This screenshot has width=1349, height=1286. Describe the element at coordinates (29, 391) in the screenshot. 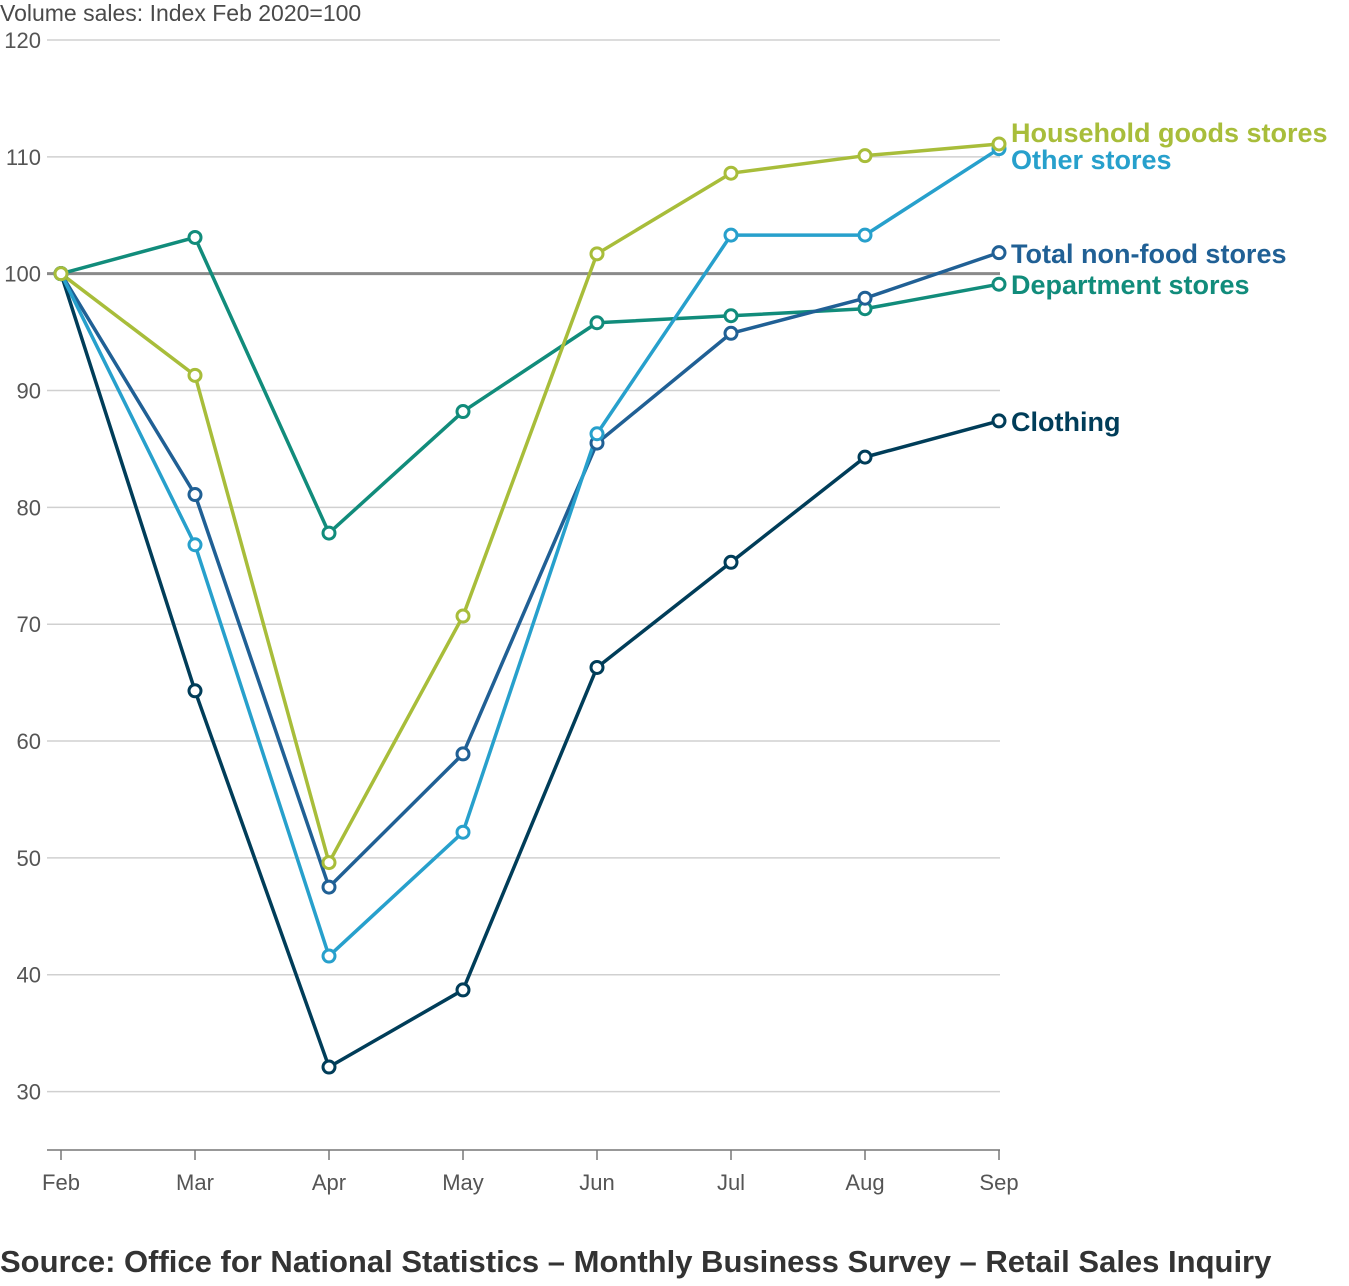

I see `y-tick-label: 90` at that location.